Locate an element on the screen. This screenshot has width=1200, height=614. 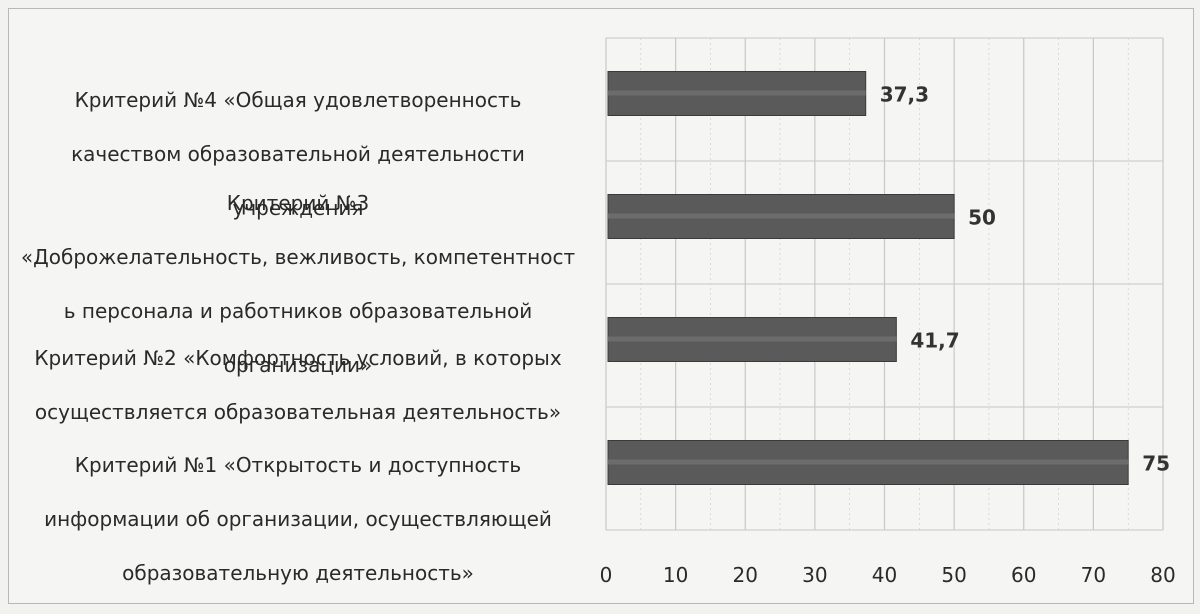
data-label-2: 41,7 is located at coordinates (934, 341).